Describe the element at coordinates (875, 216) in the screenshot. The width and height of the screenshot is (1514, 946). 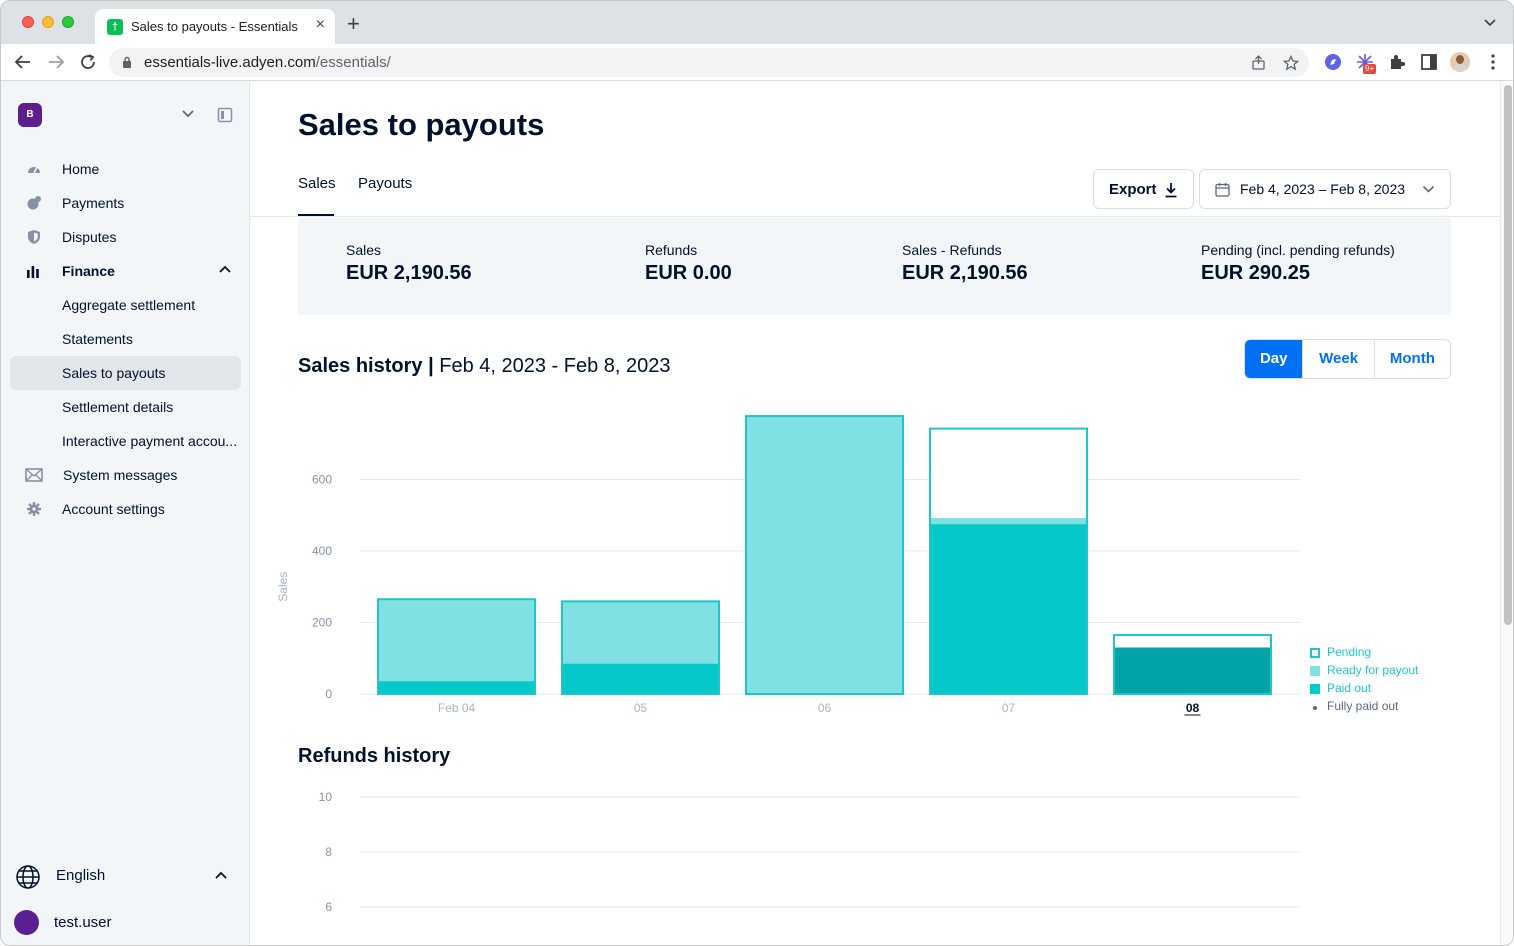
I see `tabs-divider` at that location.